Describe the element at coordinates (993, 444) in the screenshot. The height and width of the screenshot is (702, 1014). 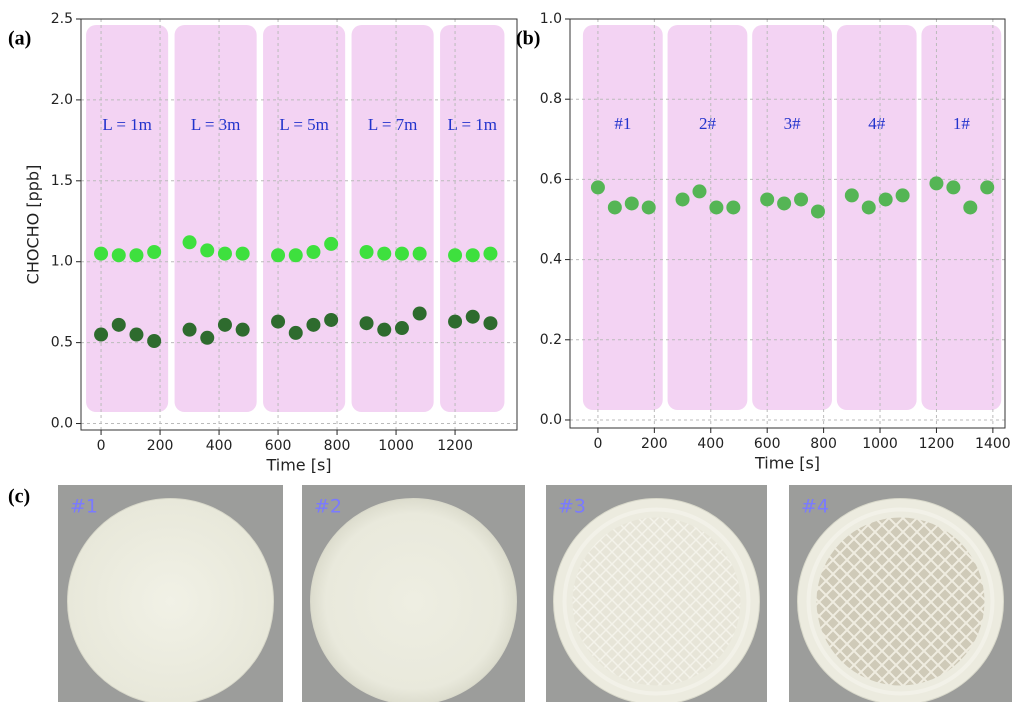
I see `x-tick-label: 1400` at that location.